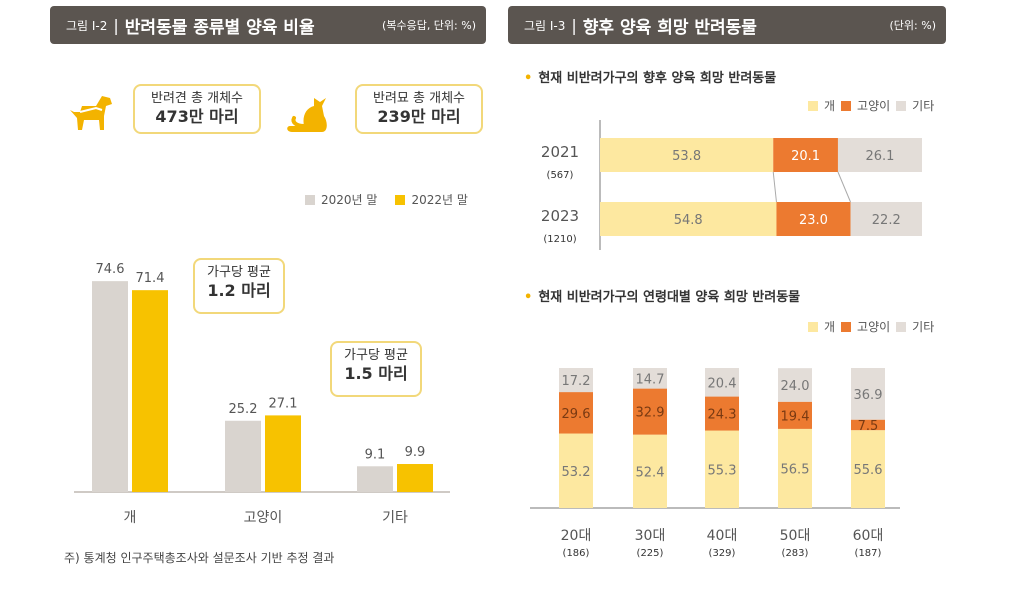 The width and height of the screenshot is (1015, 596). Describe the element at coordinates (650, 536) in the screenshot. I see `age-label-30대: 30대` at that location.